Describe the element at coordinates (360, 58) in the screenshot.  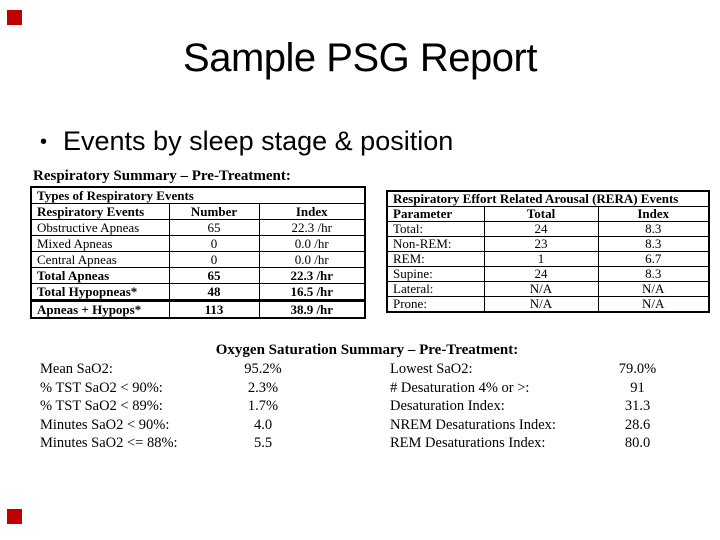
I see `slide-title: Sample PSG Report` at that location.